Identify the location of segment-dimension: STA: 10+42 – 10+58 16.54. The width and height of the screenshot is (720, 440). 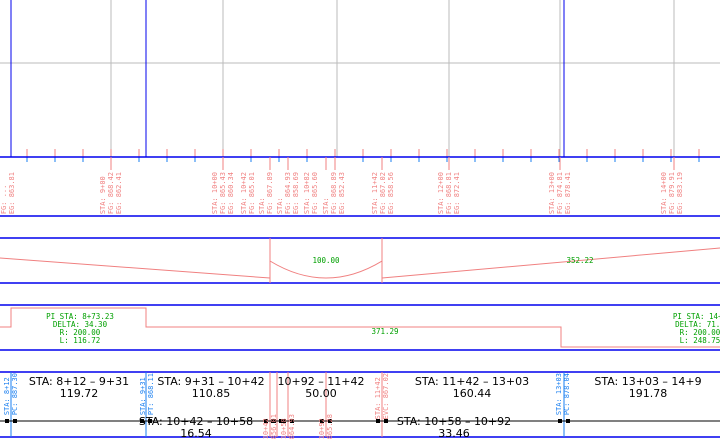
(196, 427).